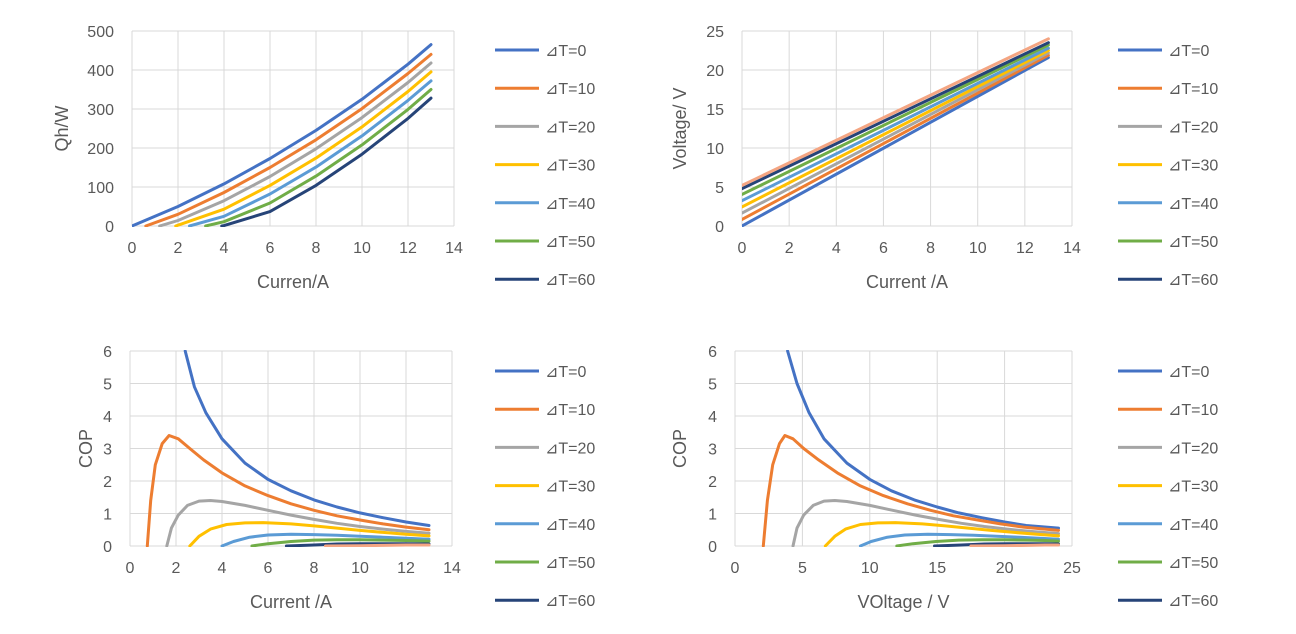 This screenshot has width=1296, height=634. What do you see at coordinates (937, 568) in the screenshot?
I see `x-tick-label: 15` at bounding box center [937, 568].